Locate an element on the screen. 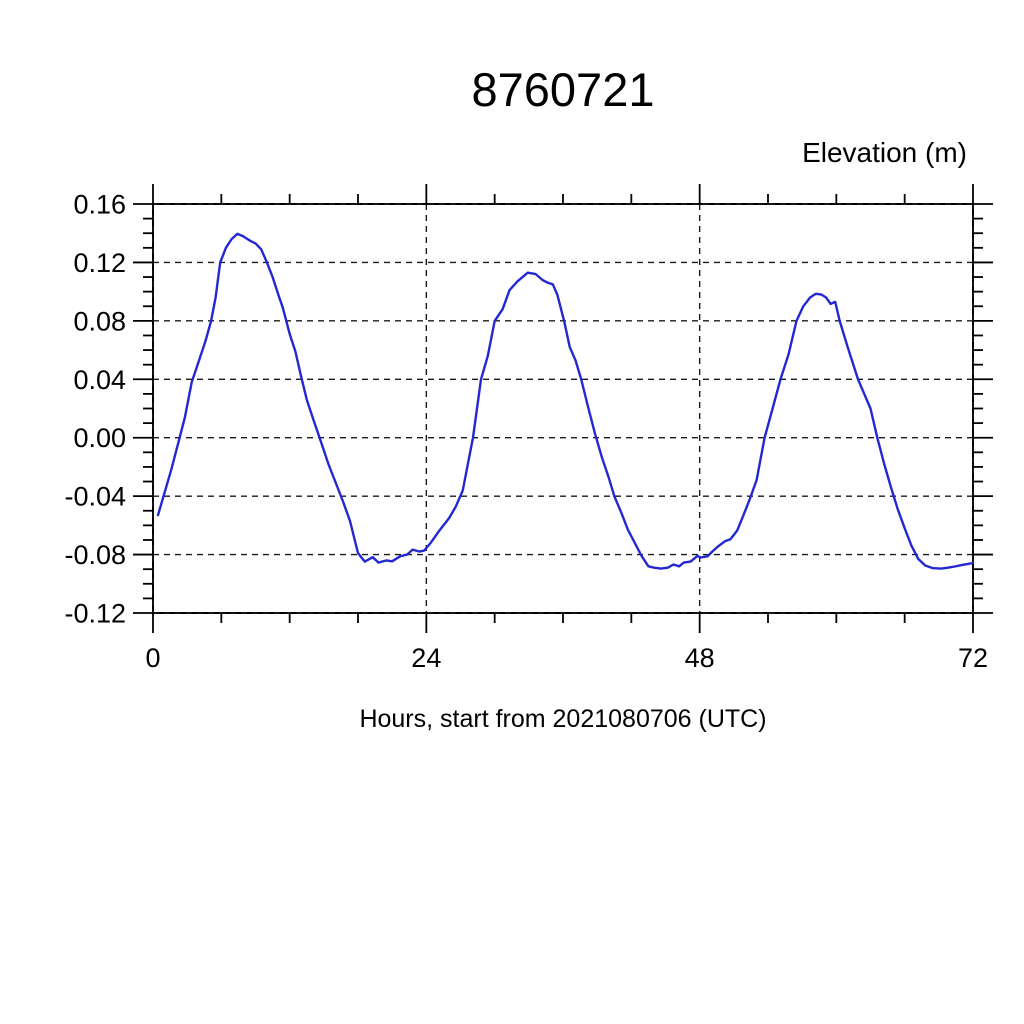 The width and height of the screenshot is (1024, 1024). x-tick-label: 0 is located at coordinates (152, 658).